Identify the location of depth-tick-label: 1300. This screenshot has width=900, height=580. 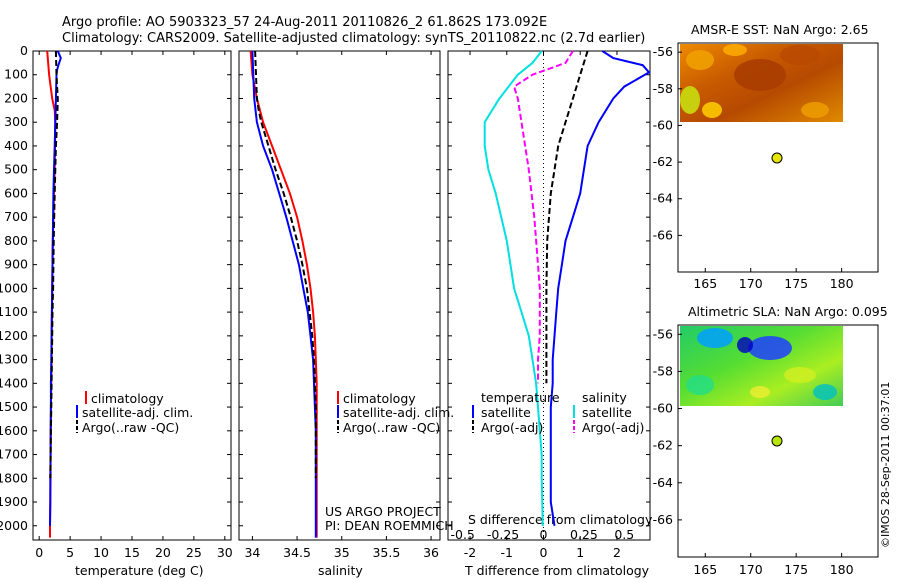
(14, 359).